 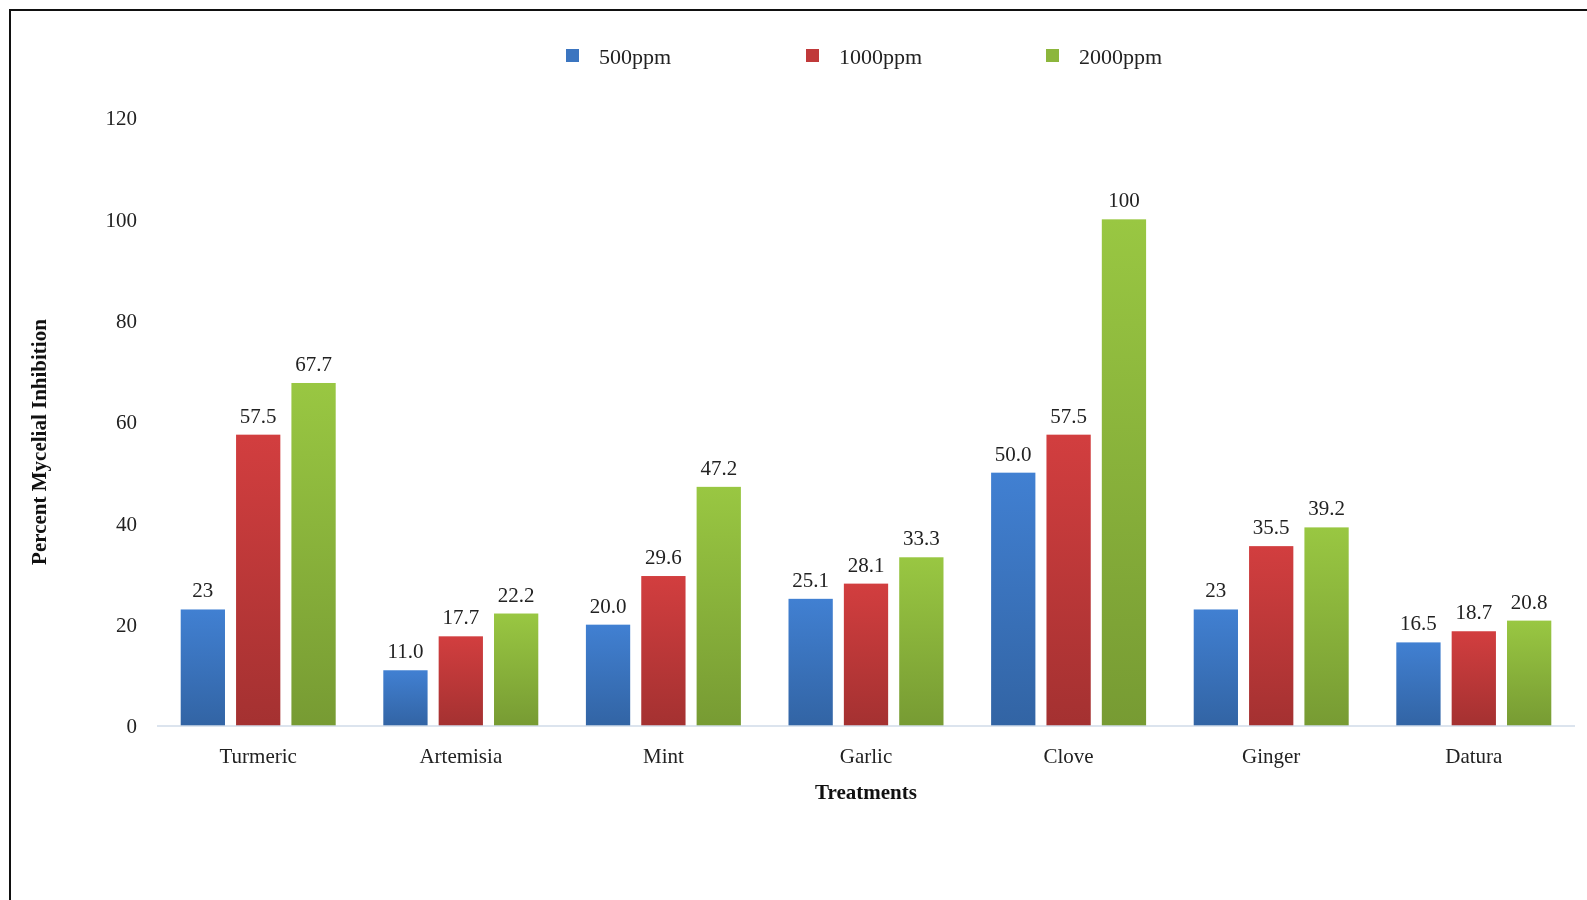 I want to click on data-label: 33.3, so click(x=921, y=538).